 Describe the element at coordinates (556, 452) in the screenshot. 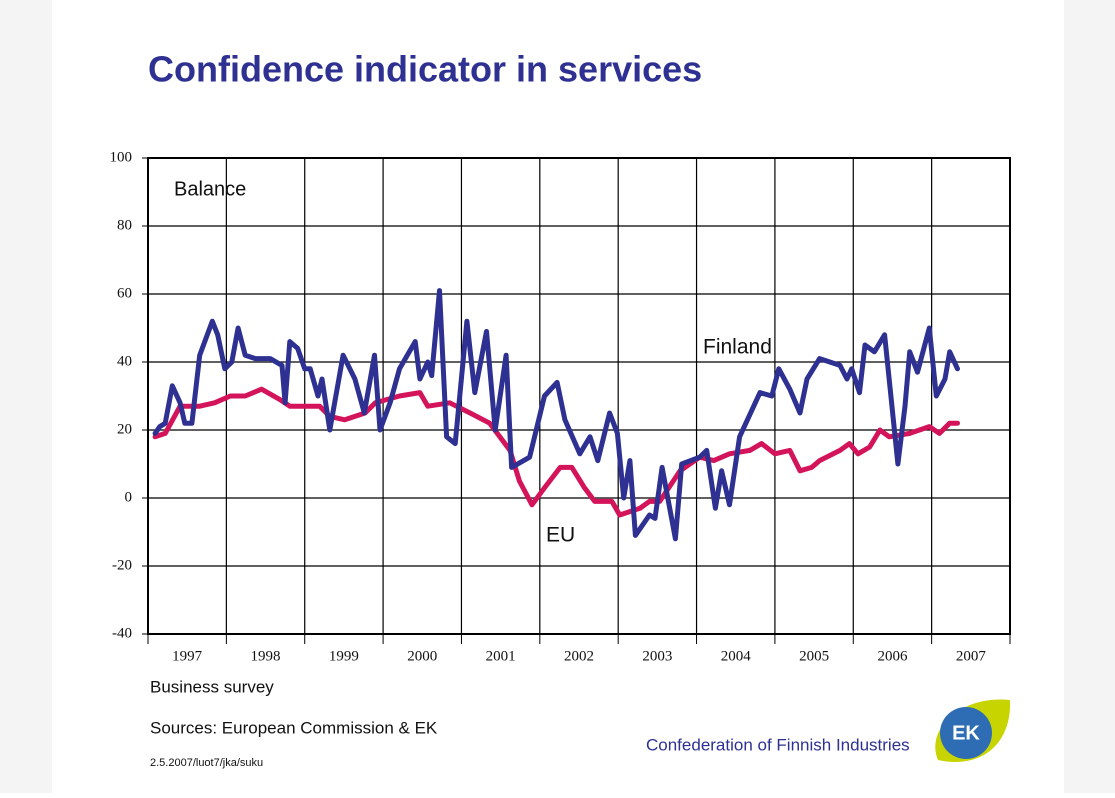

I see `data-line` at that location.